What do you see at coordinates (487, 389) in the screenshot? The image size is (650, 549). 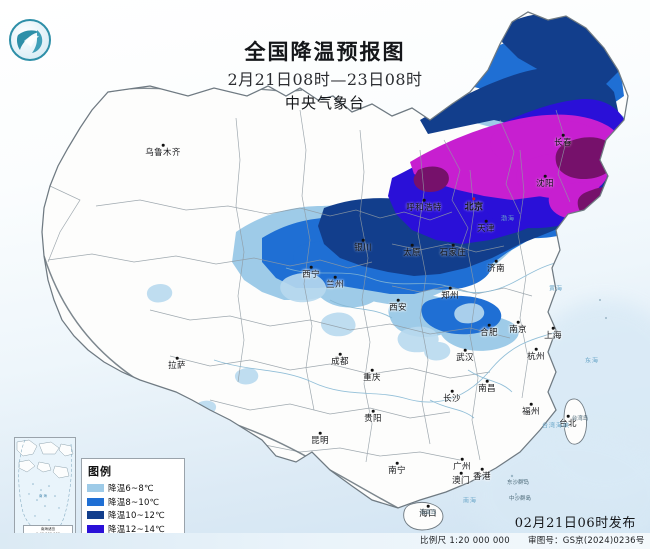 I see `city-label-nanchang: 南昌` at bounding box center [487, 389].